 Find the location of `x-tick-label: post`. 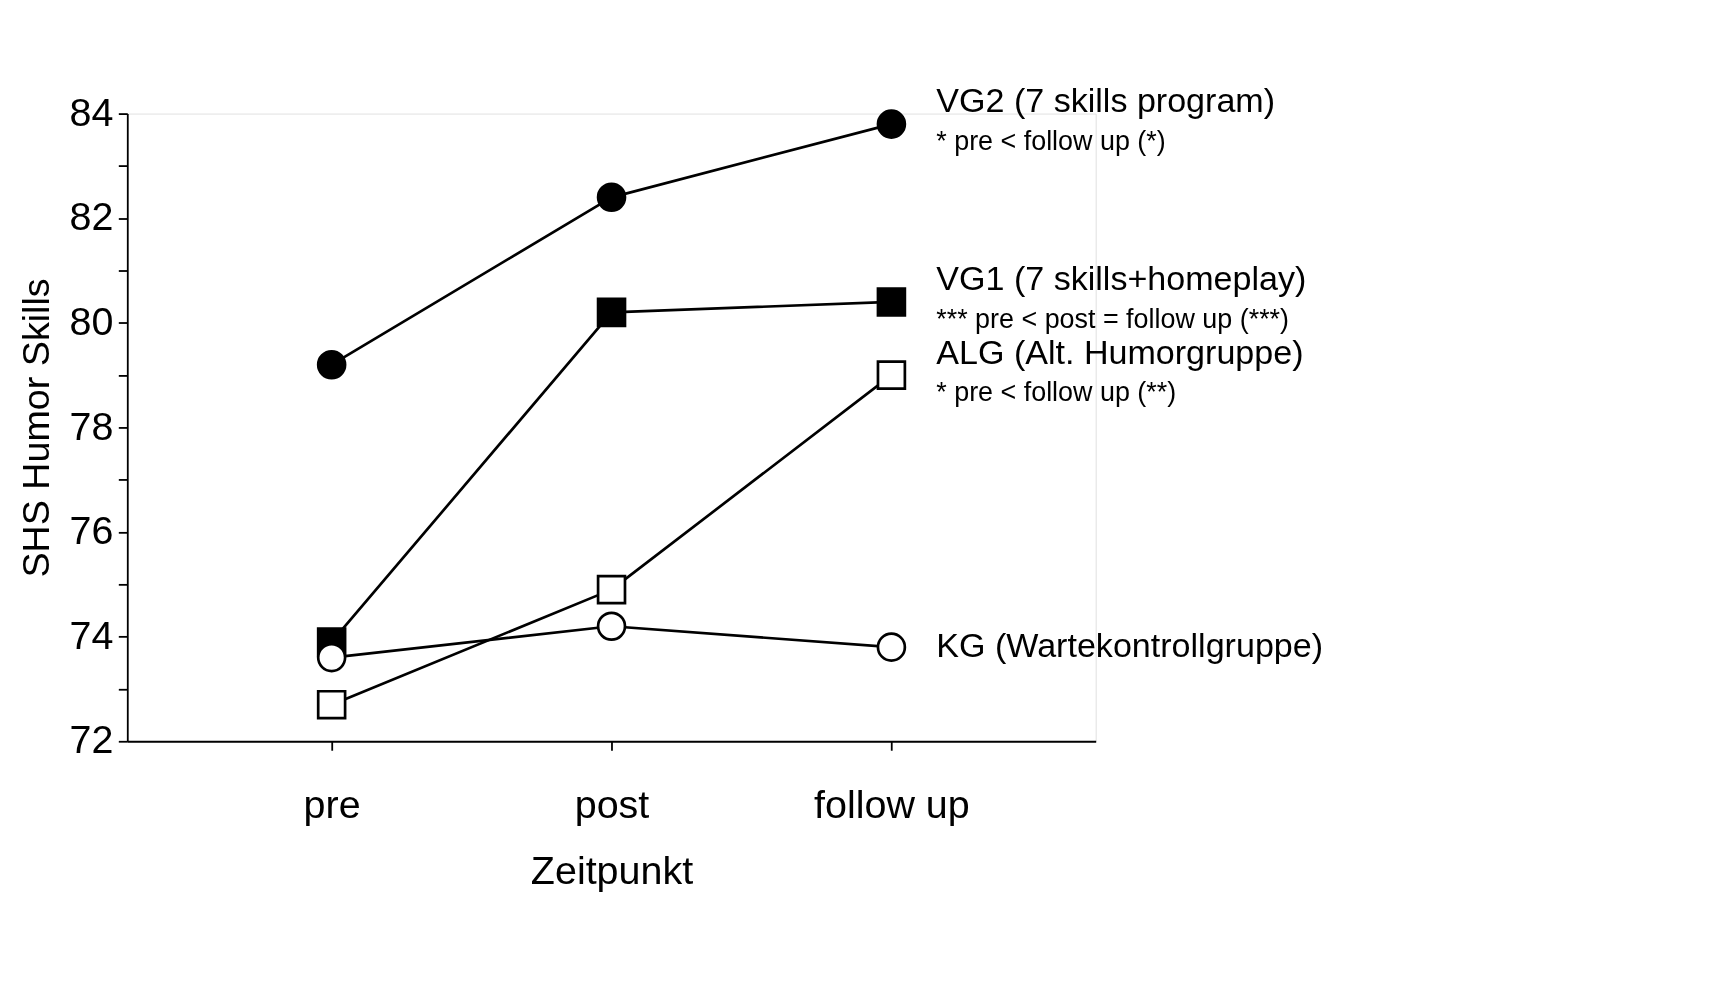

x-tick-label: post is located at coordinates (612, 803).